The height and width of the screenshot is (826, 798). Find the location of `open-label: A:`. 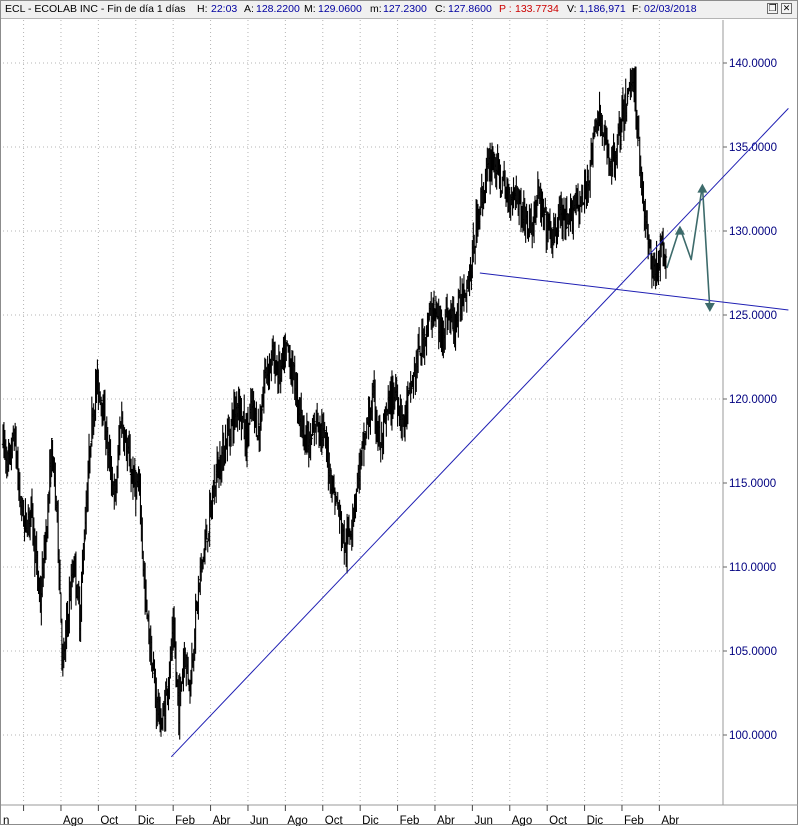

open-label: A: is located at coordinates (249, 9).